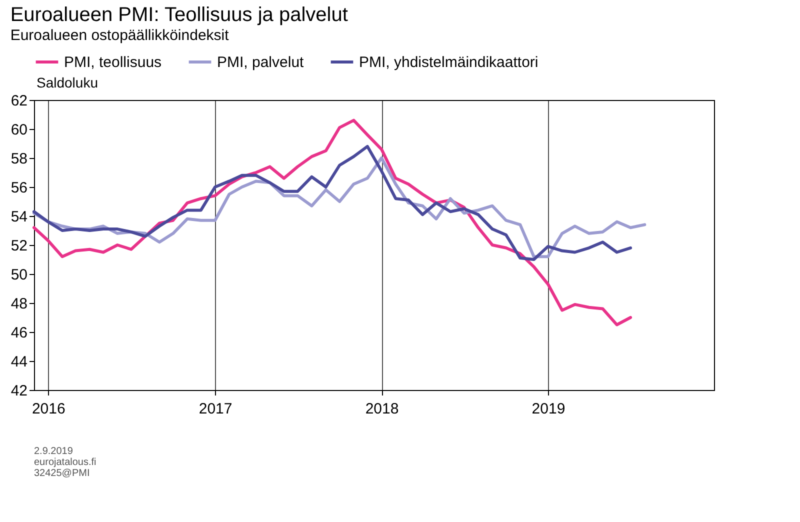 This screenshot has height=522, width=800. Describe the element at coordinates (67, 82) in the screenshot. I see `y-axis-title: Saldoluku` at that location.